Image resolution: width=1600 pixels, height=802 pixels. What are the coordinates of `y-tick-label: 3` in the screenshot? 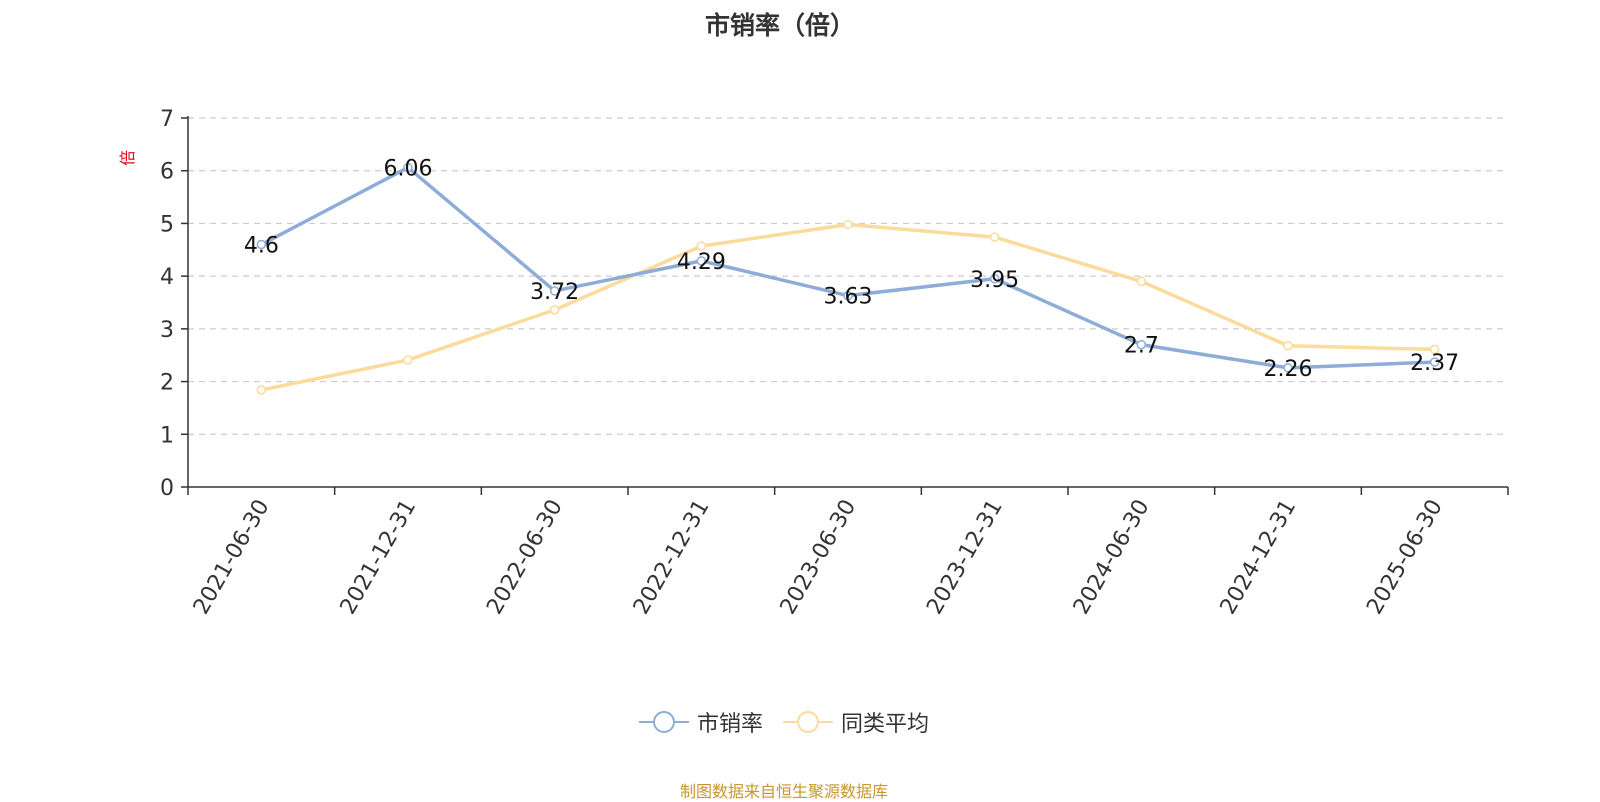 It's located at (167, 330).